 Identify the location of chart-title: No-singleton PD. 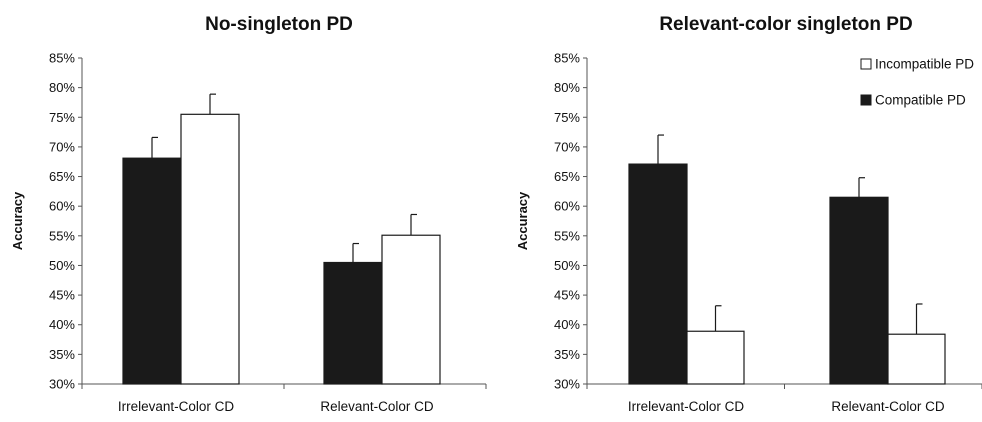
(279, 24).